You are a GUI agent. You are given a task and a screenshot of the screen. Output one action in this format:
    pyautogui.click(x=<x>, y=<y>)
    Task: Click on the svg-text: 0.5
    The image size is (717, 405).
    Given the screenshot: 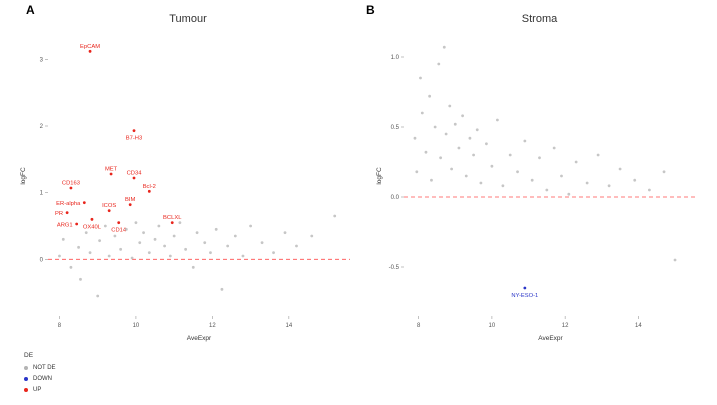 What is the action you would take?
    pyautogui.click(x=395, y=128)
    